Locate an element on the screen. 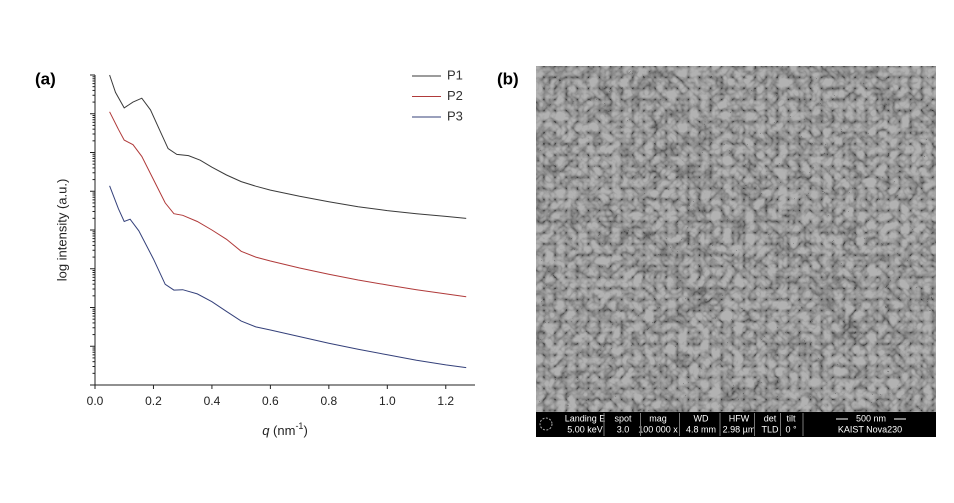 This screenshot has height=503, width=954. x-tick-label: 0.0 is located at coordinates (95, 401).